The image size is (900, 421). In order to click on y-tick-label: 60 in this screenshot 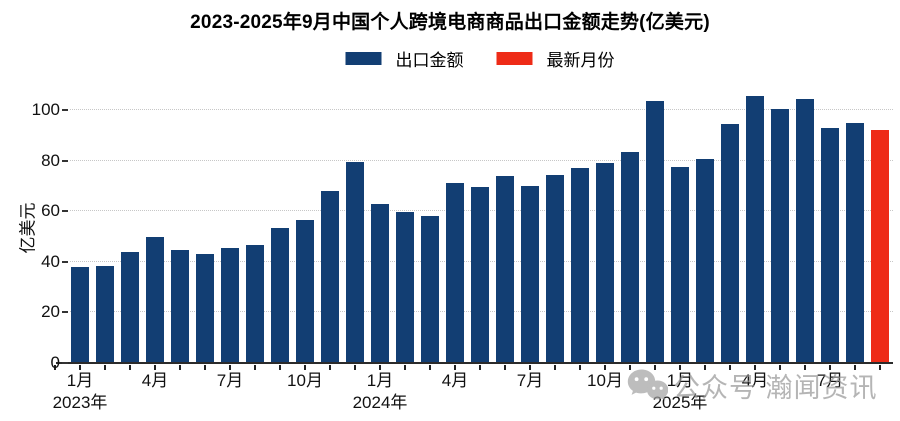, I will do `click(50, 211)`.